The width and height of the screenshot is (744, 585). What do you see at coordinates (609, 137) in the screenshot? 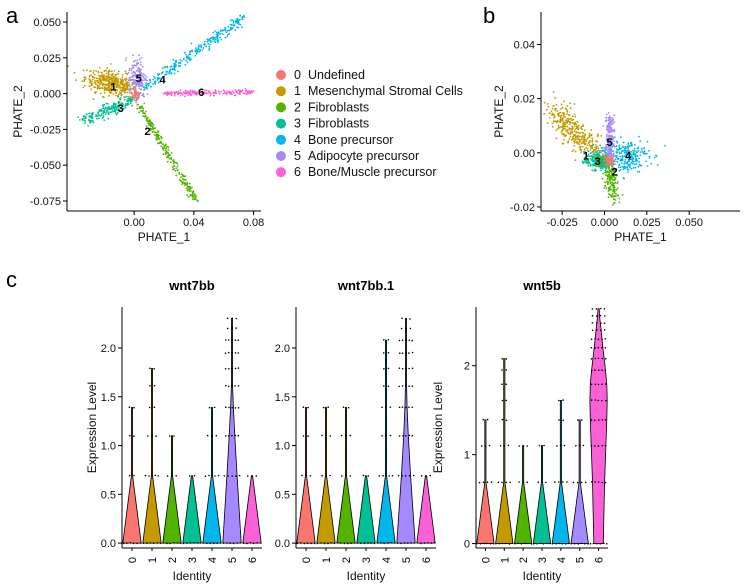
I see `cluster-5-points` at bounding box center [609, 137].